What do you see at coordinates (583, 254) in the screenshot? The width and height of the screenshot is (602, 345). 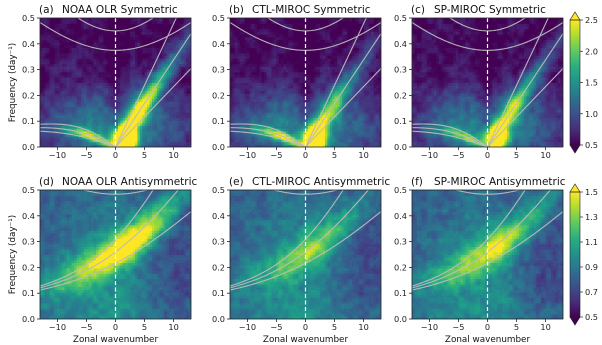 I see `colorbar-bottom: 0.5 0.7 0.9 1.1 1.3 1.5` at bounding box center [583, 254].